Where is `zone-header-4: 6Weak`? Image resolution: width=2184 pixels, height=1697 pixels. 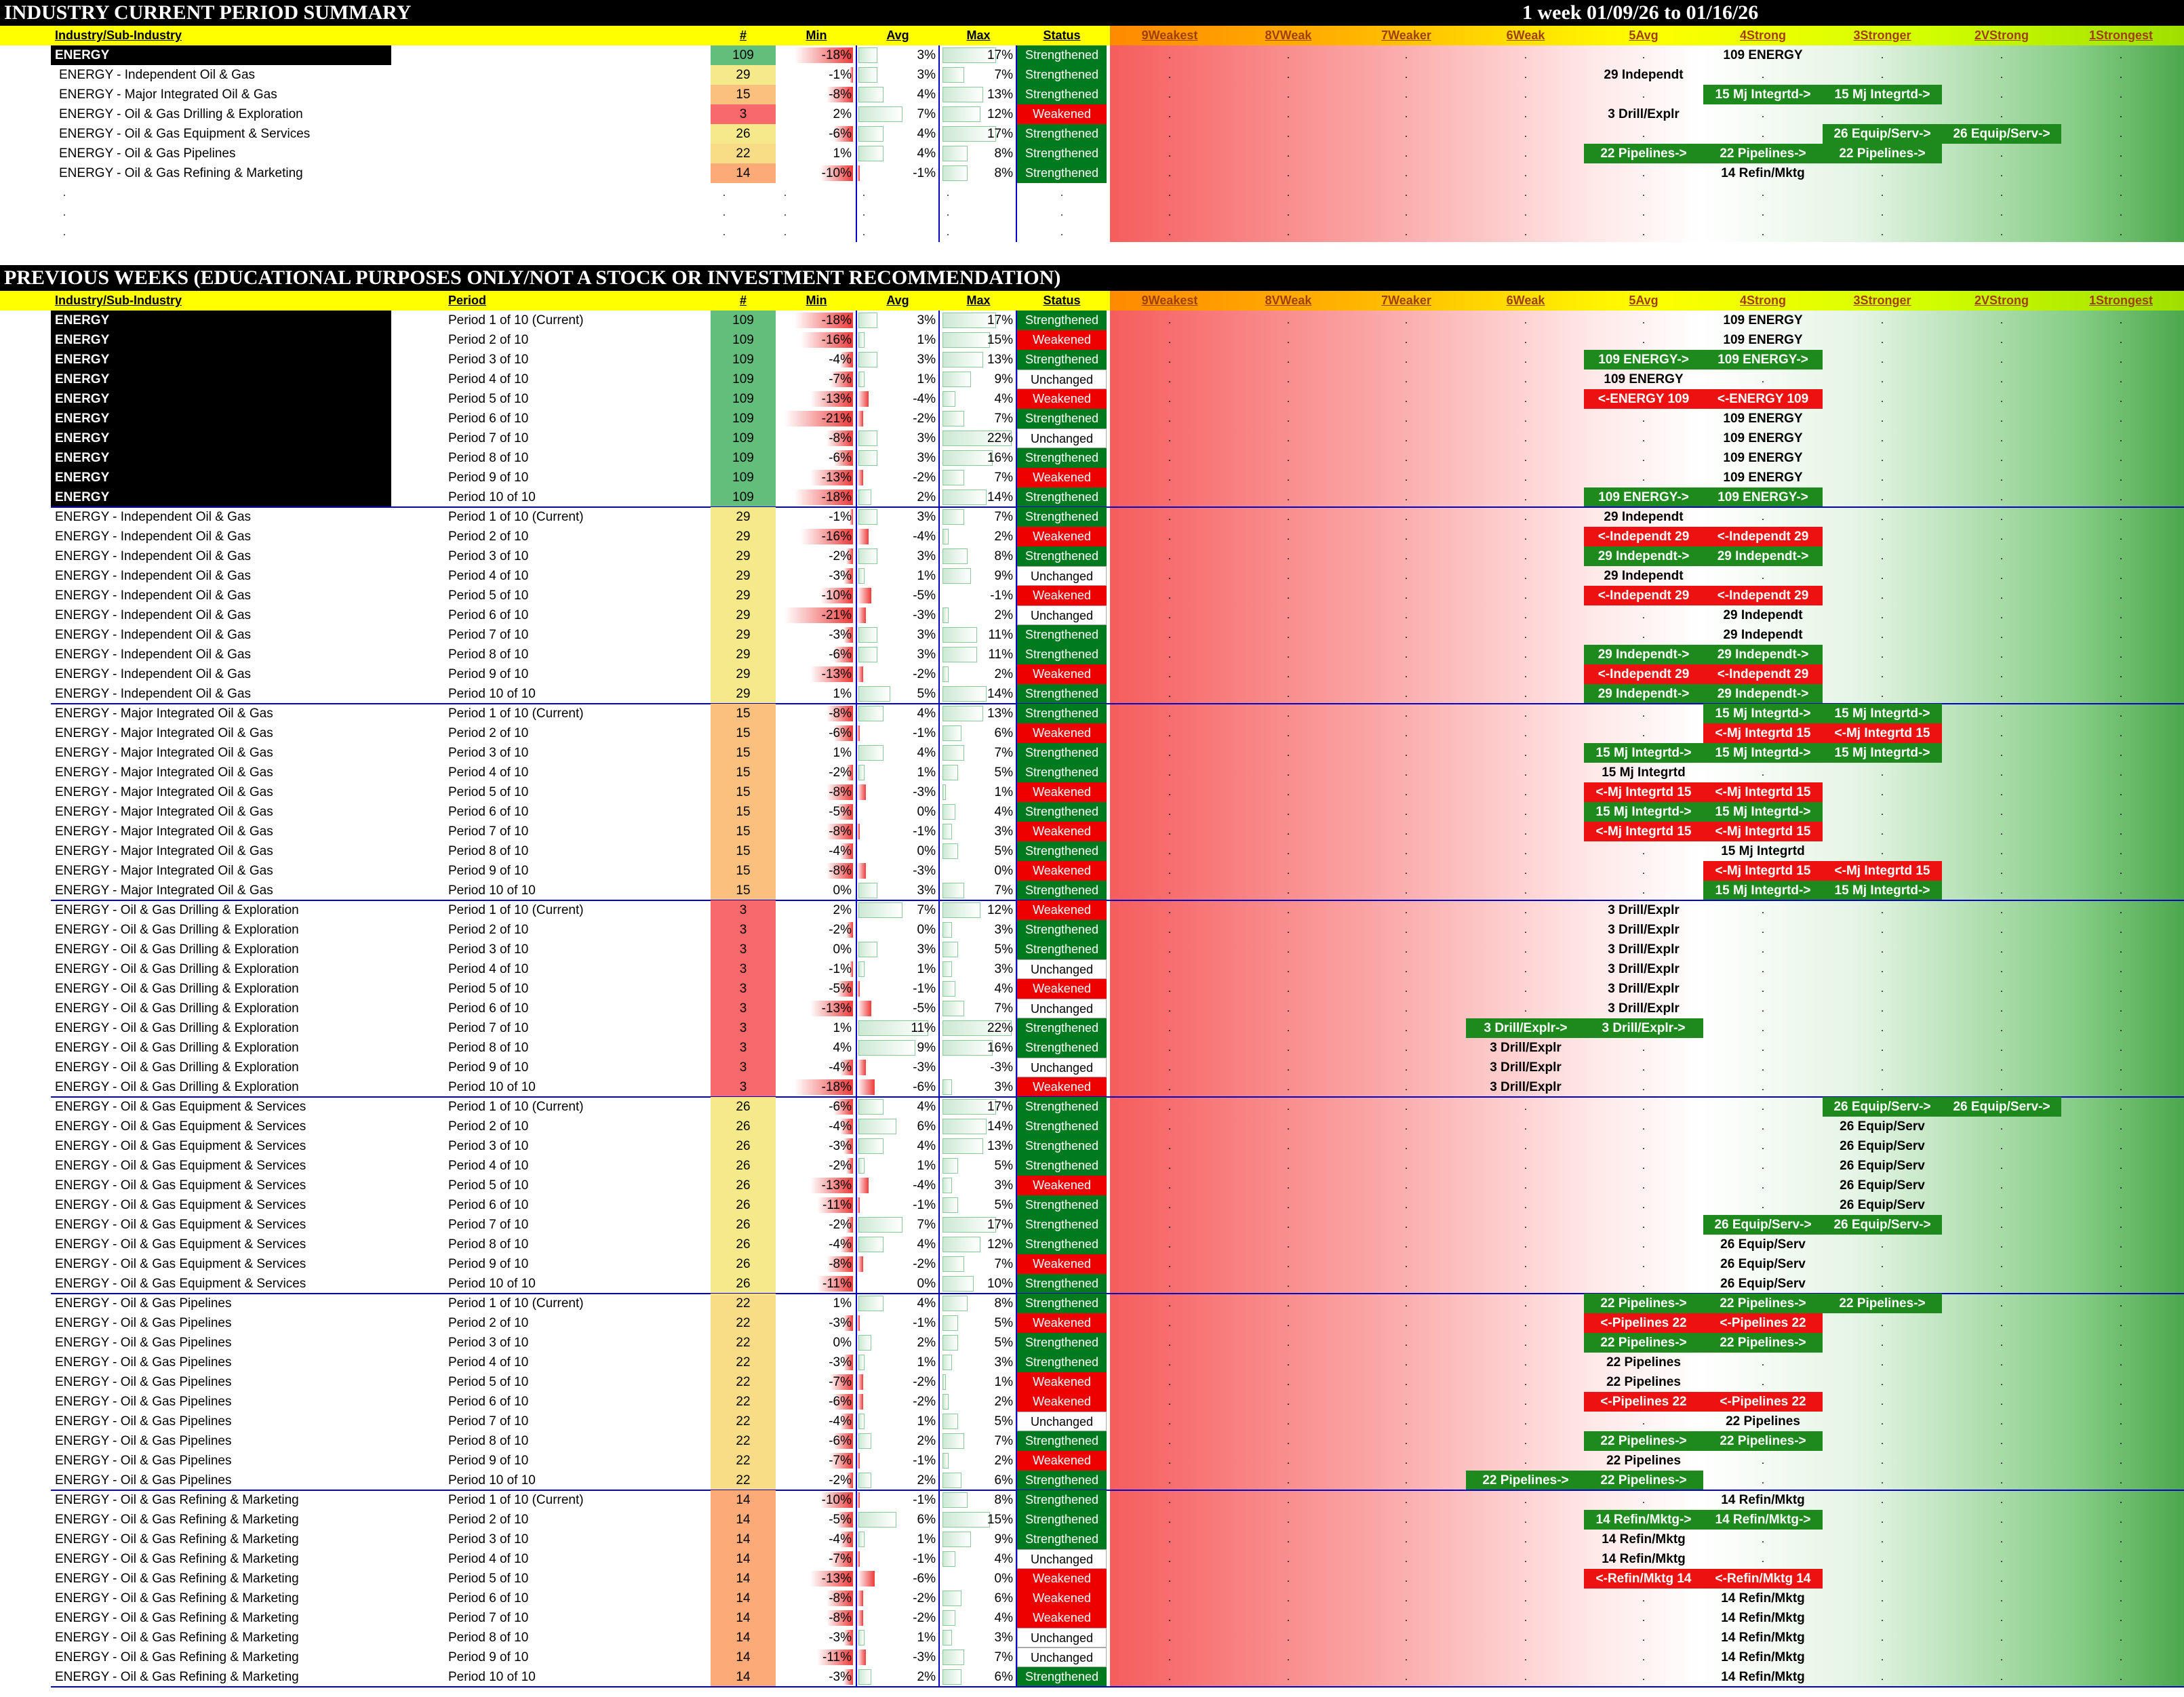 zone-header-4: 6Weak is located at coordinates (1525, 300).